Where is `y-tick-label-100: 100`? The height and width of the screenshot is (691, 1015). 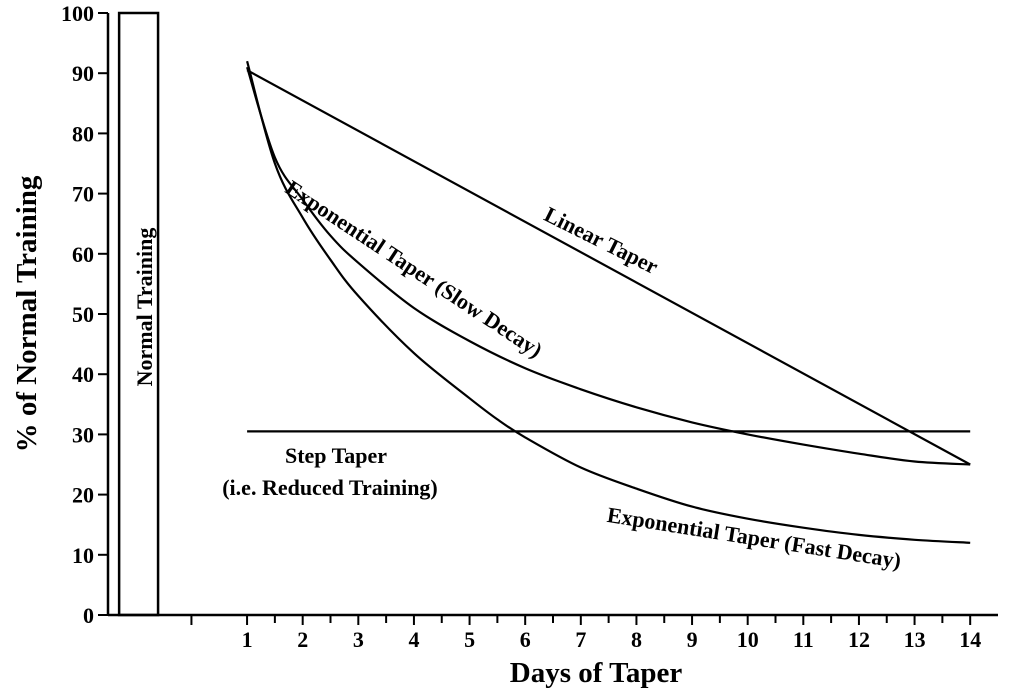 y-tick-label-100: 100 is located at coordinates (77, 13).